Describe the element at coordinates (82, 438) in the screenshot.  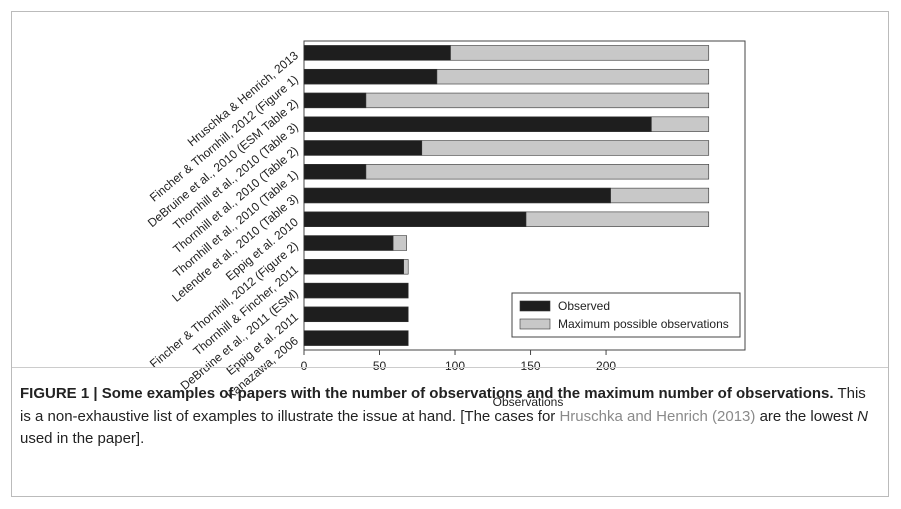
I see `caption-text: used in the paper].` at that location.